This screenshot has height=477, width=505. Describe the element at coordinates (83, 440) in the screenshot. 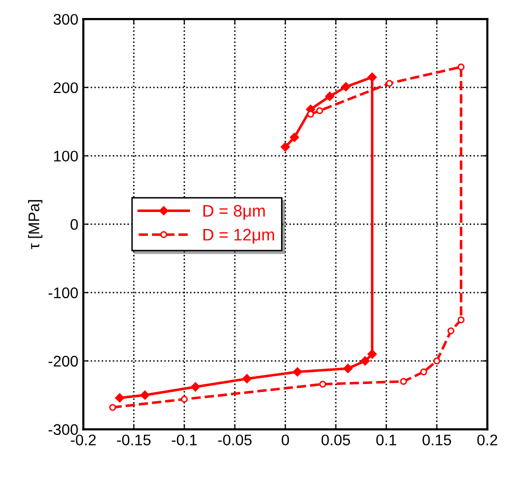

I see `x-tick-label: -0.2` at that location.